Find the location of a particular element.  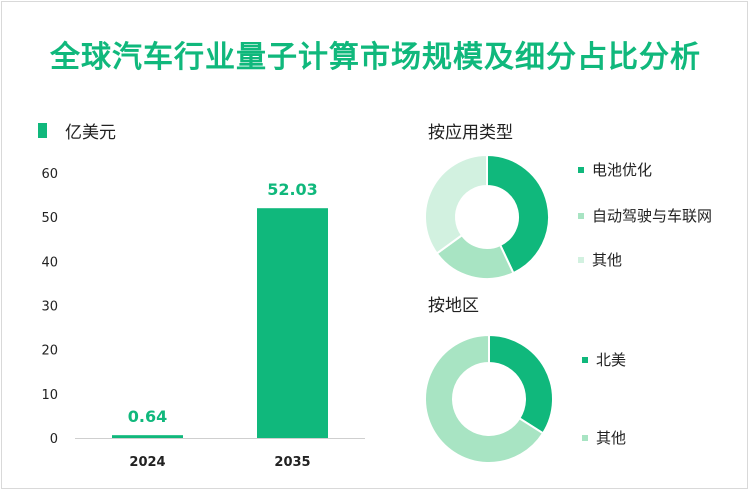

y-tick-label: 60 is located at coordinates (49, 174).